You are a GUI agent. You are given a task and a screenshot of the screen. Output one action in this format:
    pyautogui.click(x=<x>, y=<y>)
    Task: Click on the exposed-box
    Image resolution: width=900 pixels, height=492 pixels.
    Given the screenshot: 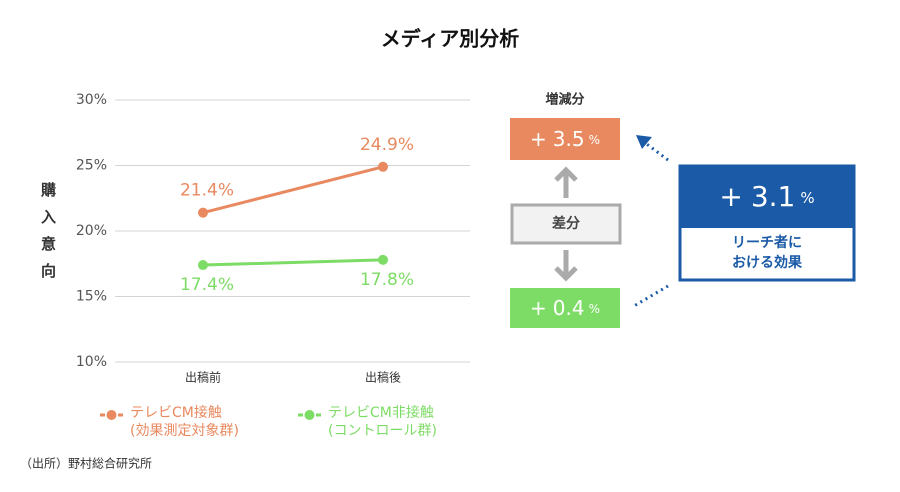 What is the action you would take?
    pyautogui.click(x=565, y=139)
    